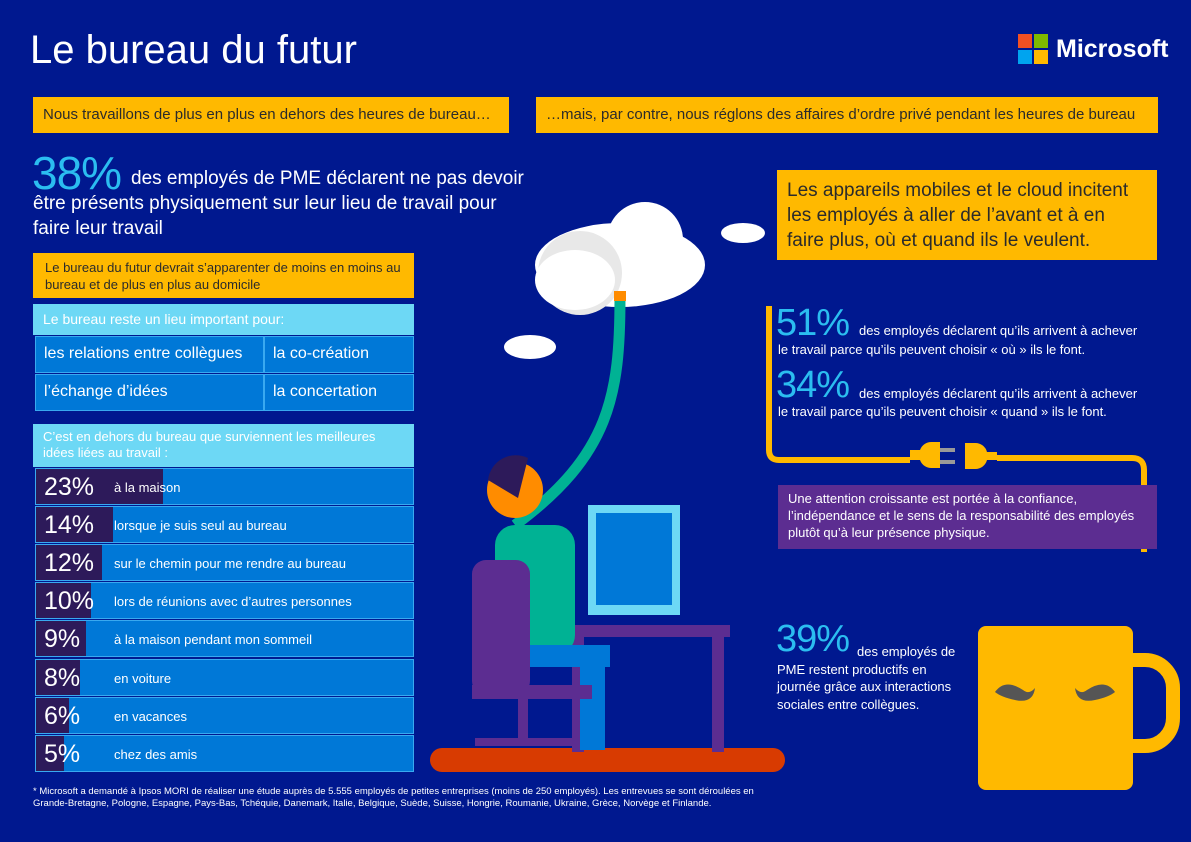 The height and width of the screenshot is (842, 1191). I want to click on idea-label: chez des amis, so click(156, 754).